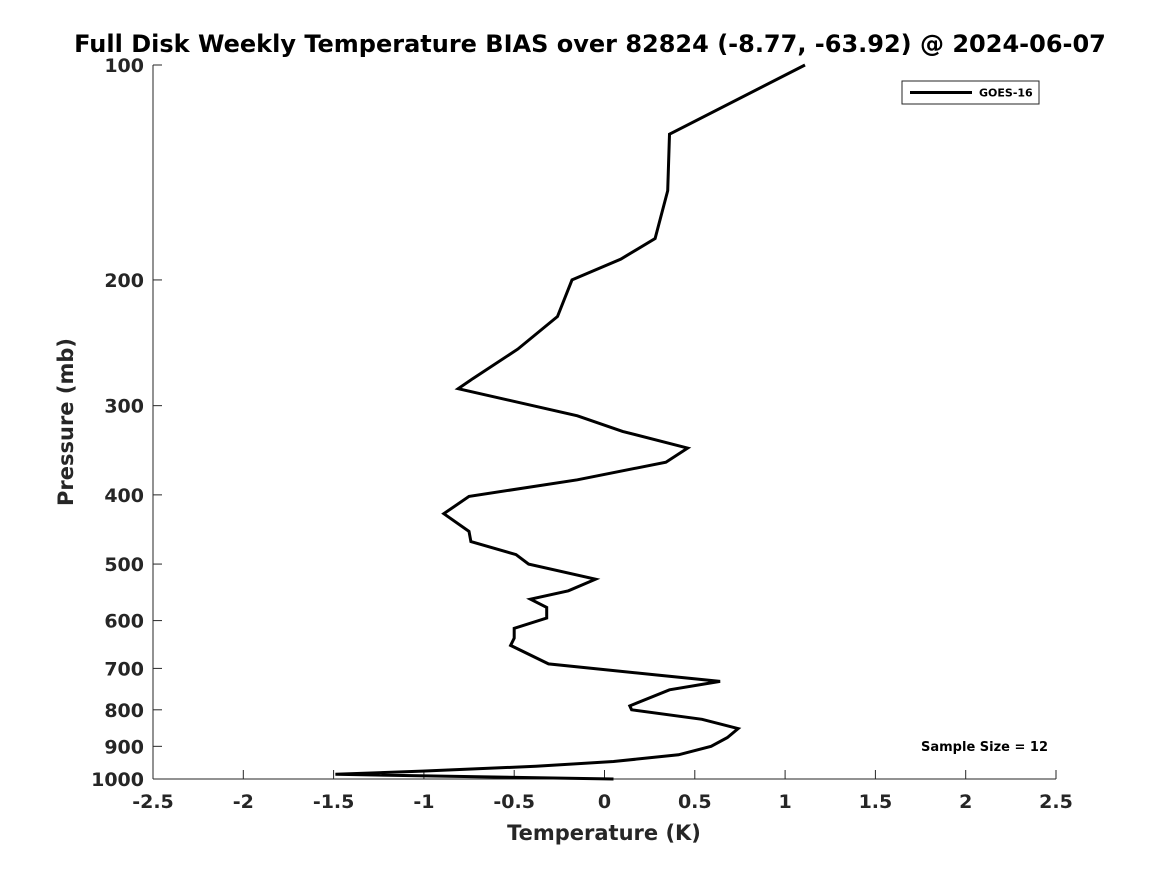  I want to click on x-tick-label: -0.5, so click(514, 802).